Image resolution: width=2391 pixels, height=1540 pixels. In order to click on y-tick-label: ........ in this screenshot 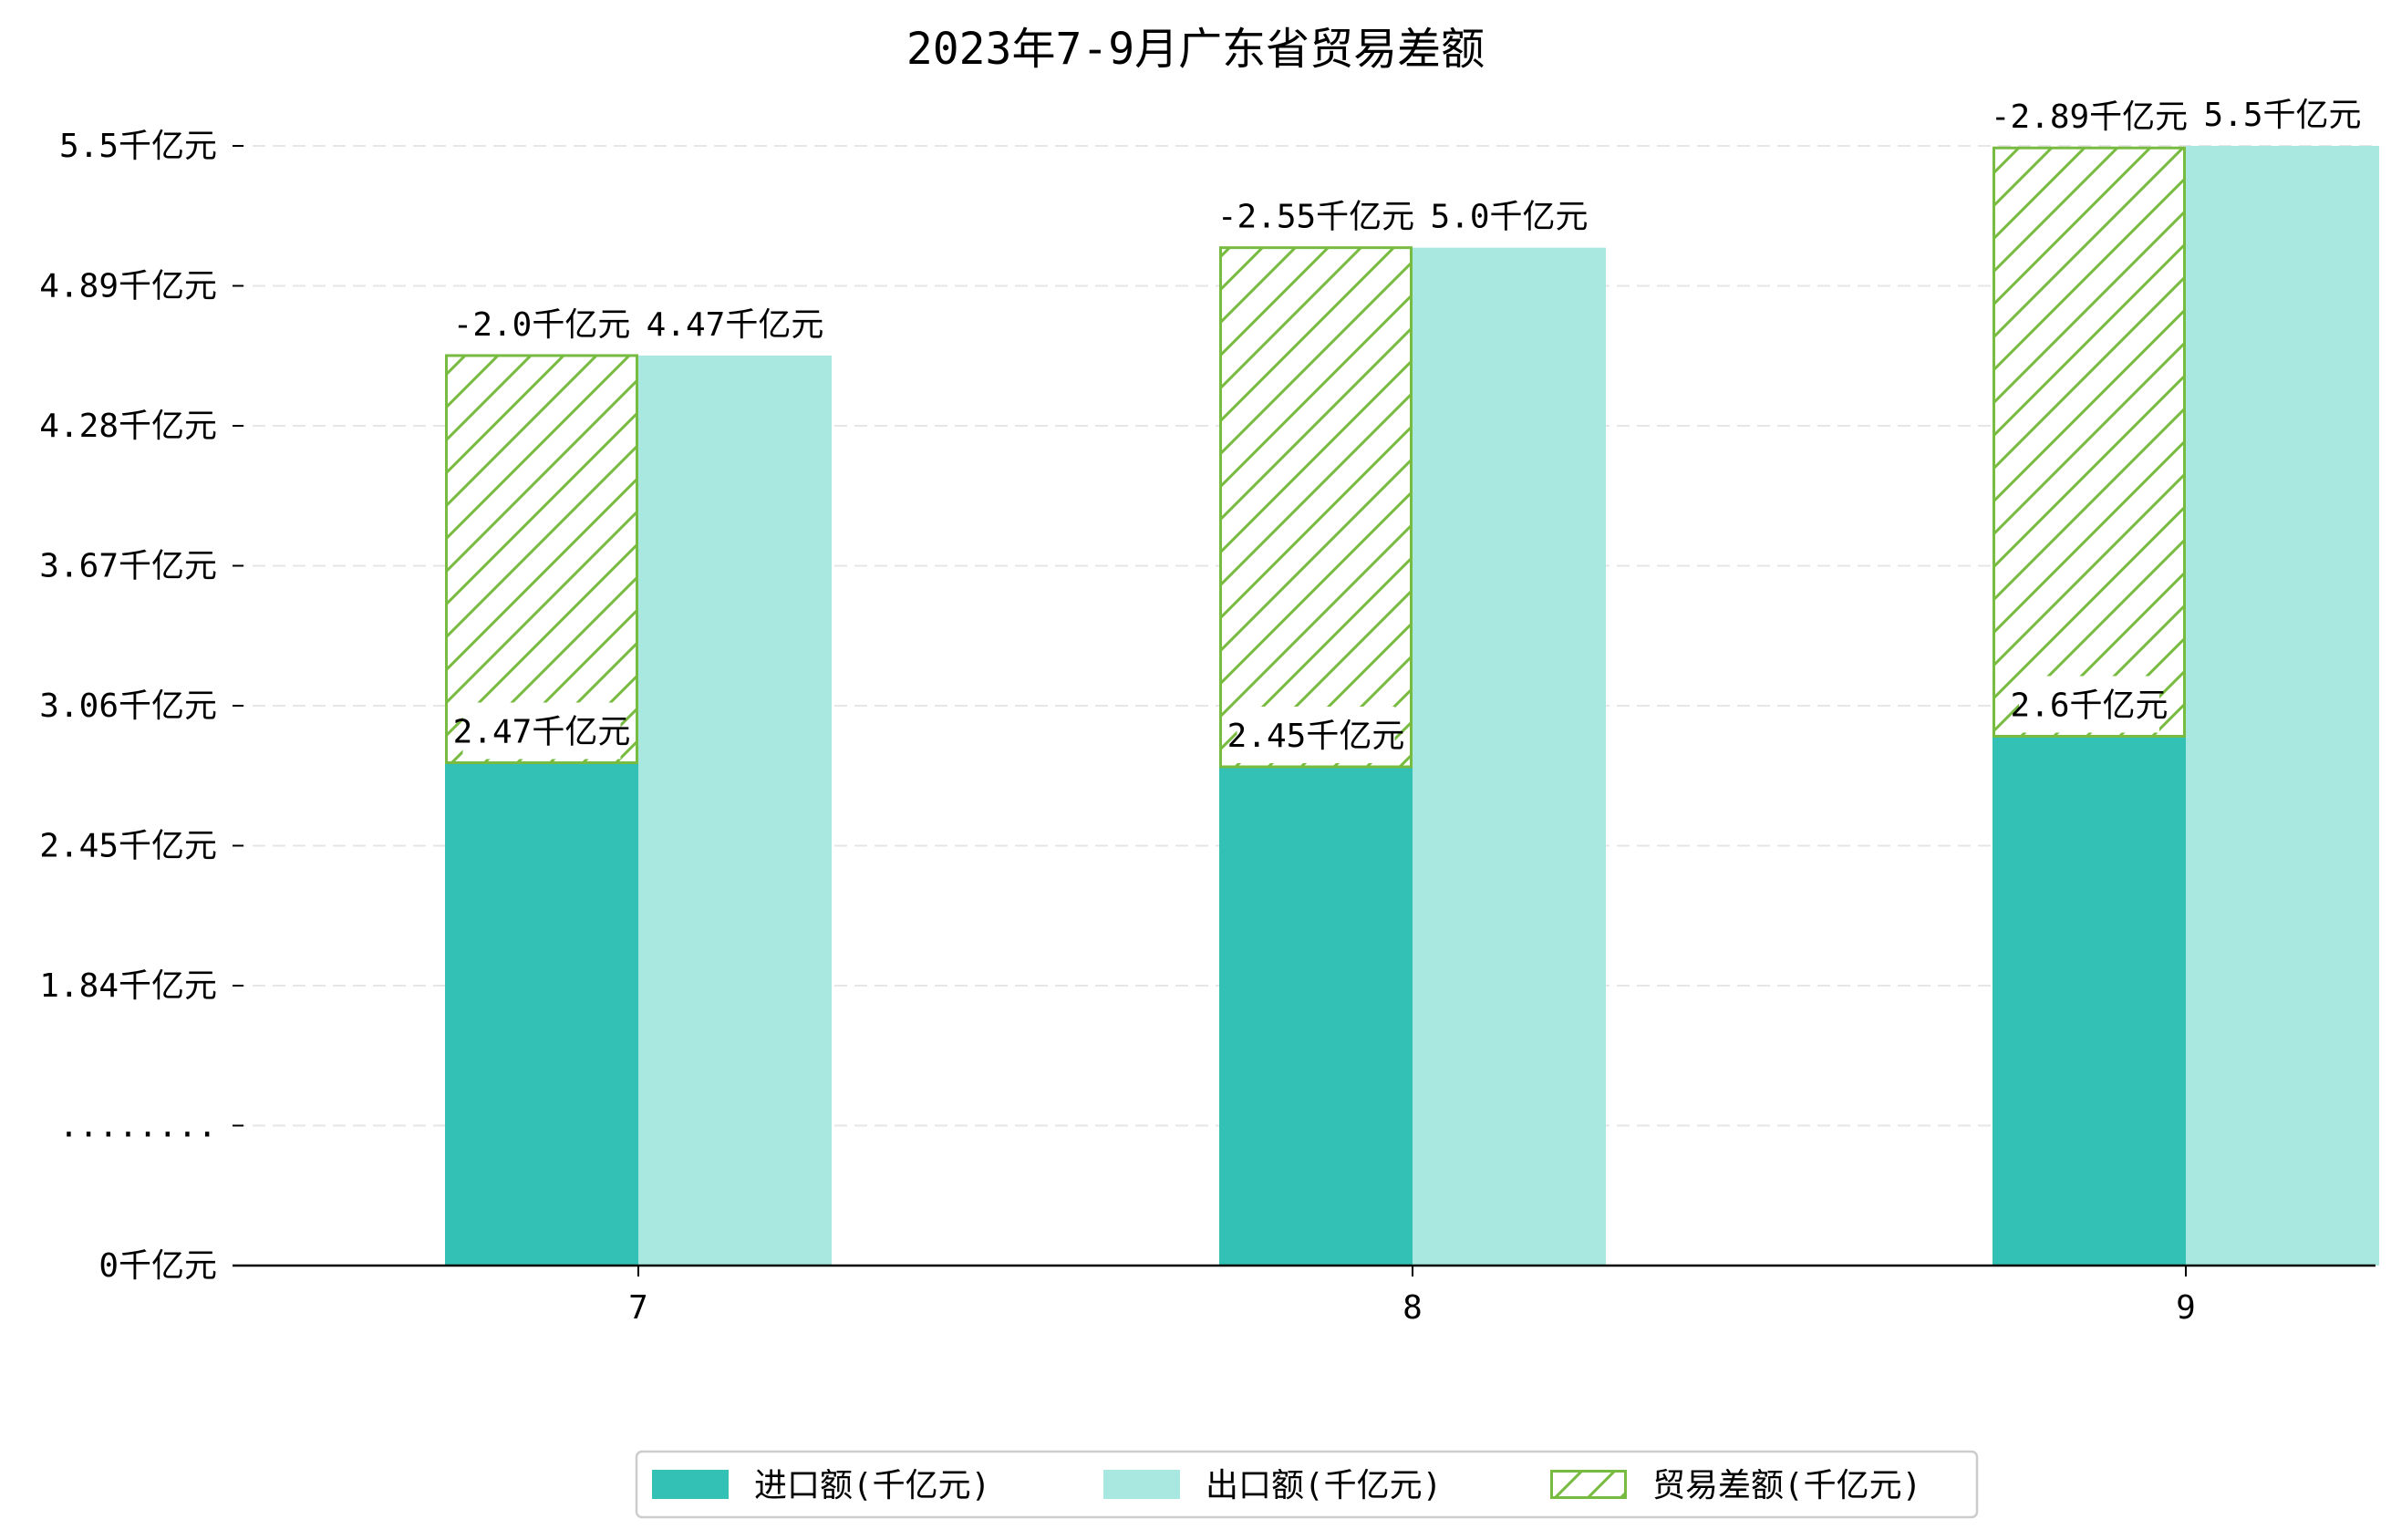, I will do `click(138, 1126)`.